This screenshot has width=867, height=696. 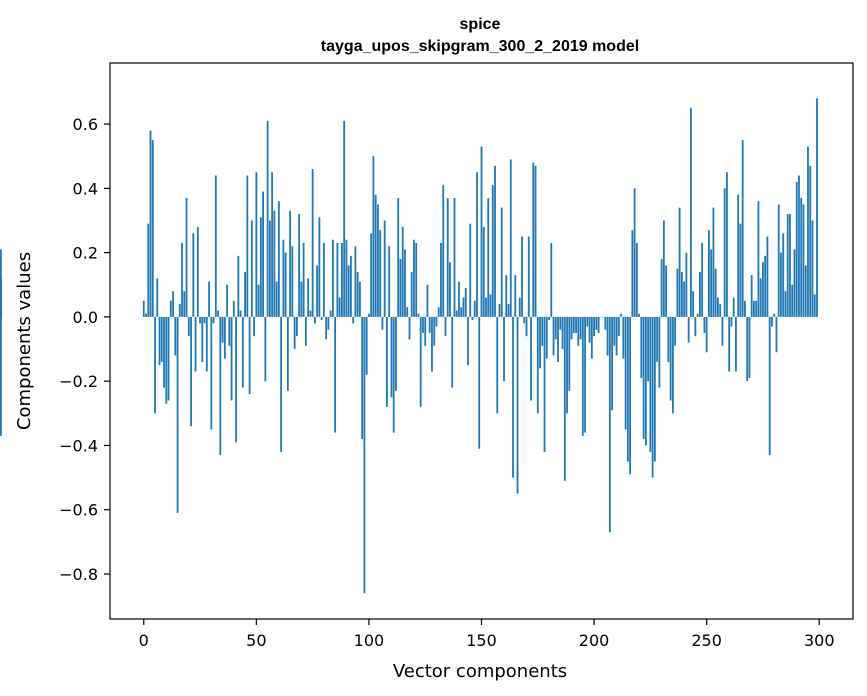 What do you see at coordinates (487, 634) in the screenshot?
I see `x-axis-ticks: 0 50 100 150 200 250 300` at bounding box center [487, 634].